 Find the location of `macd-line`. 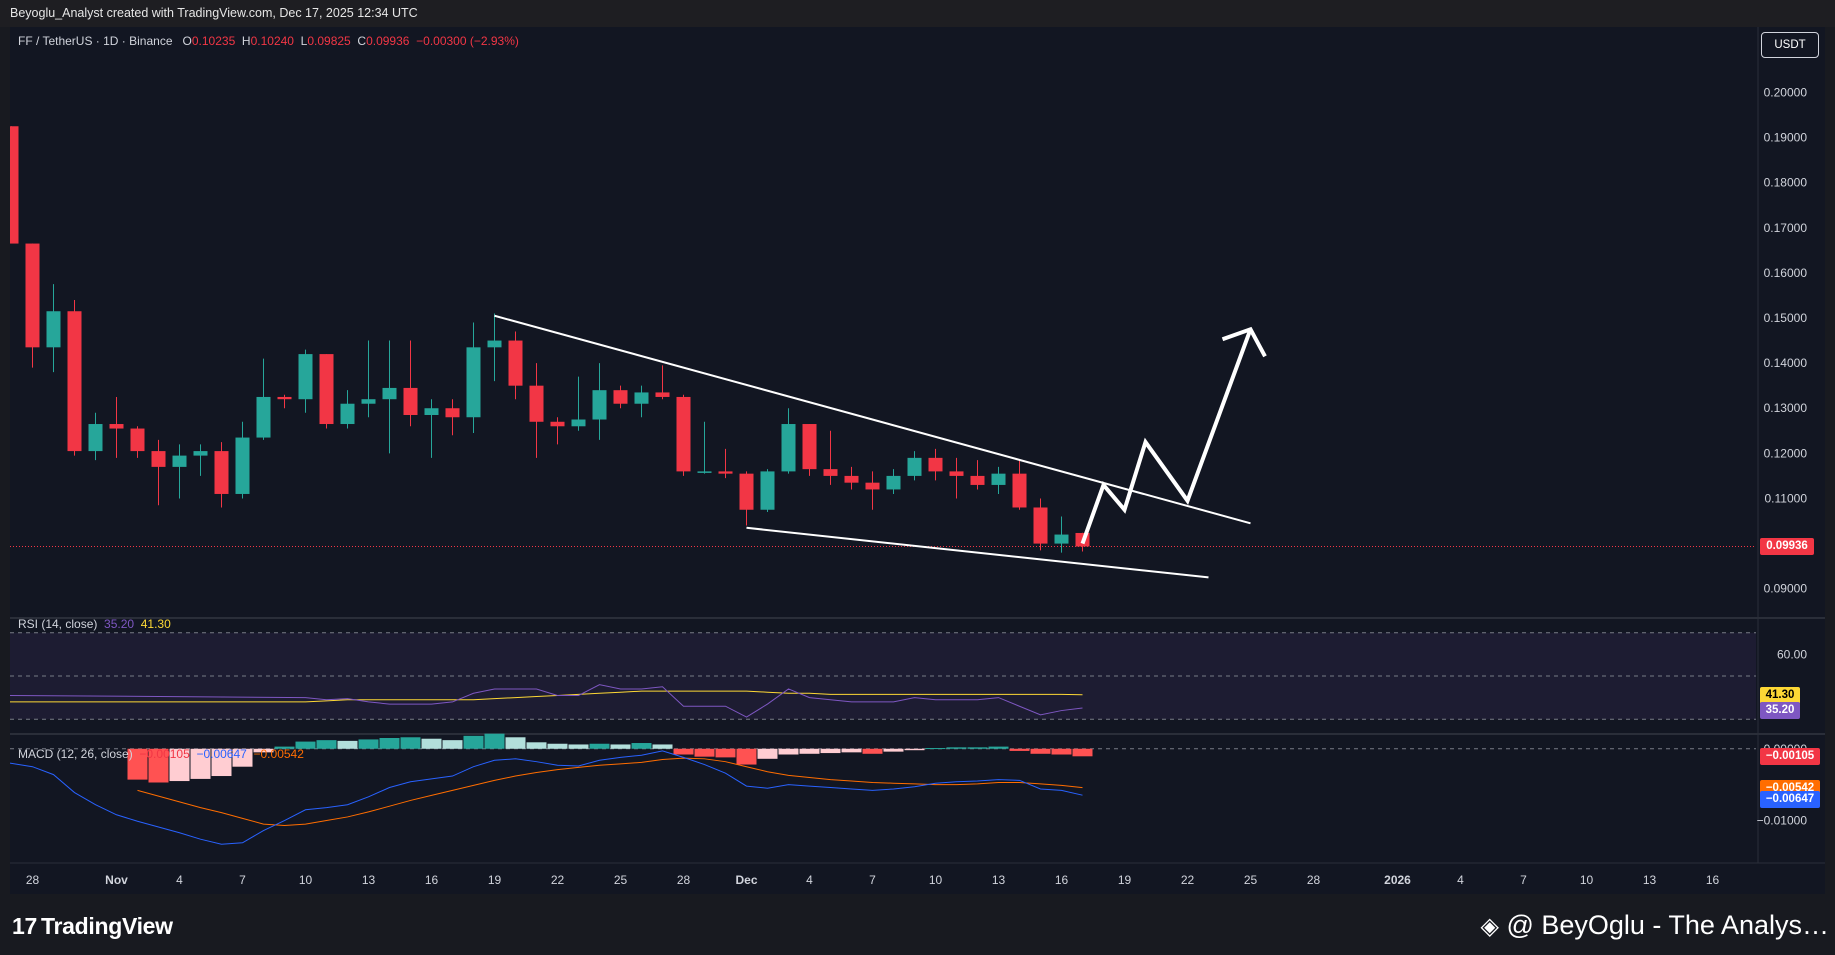

macd-line is located at coordinates (546, 797).